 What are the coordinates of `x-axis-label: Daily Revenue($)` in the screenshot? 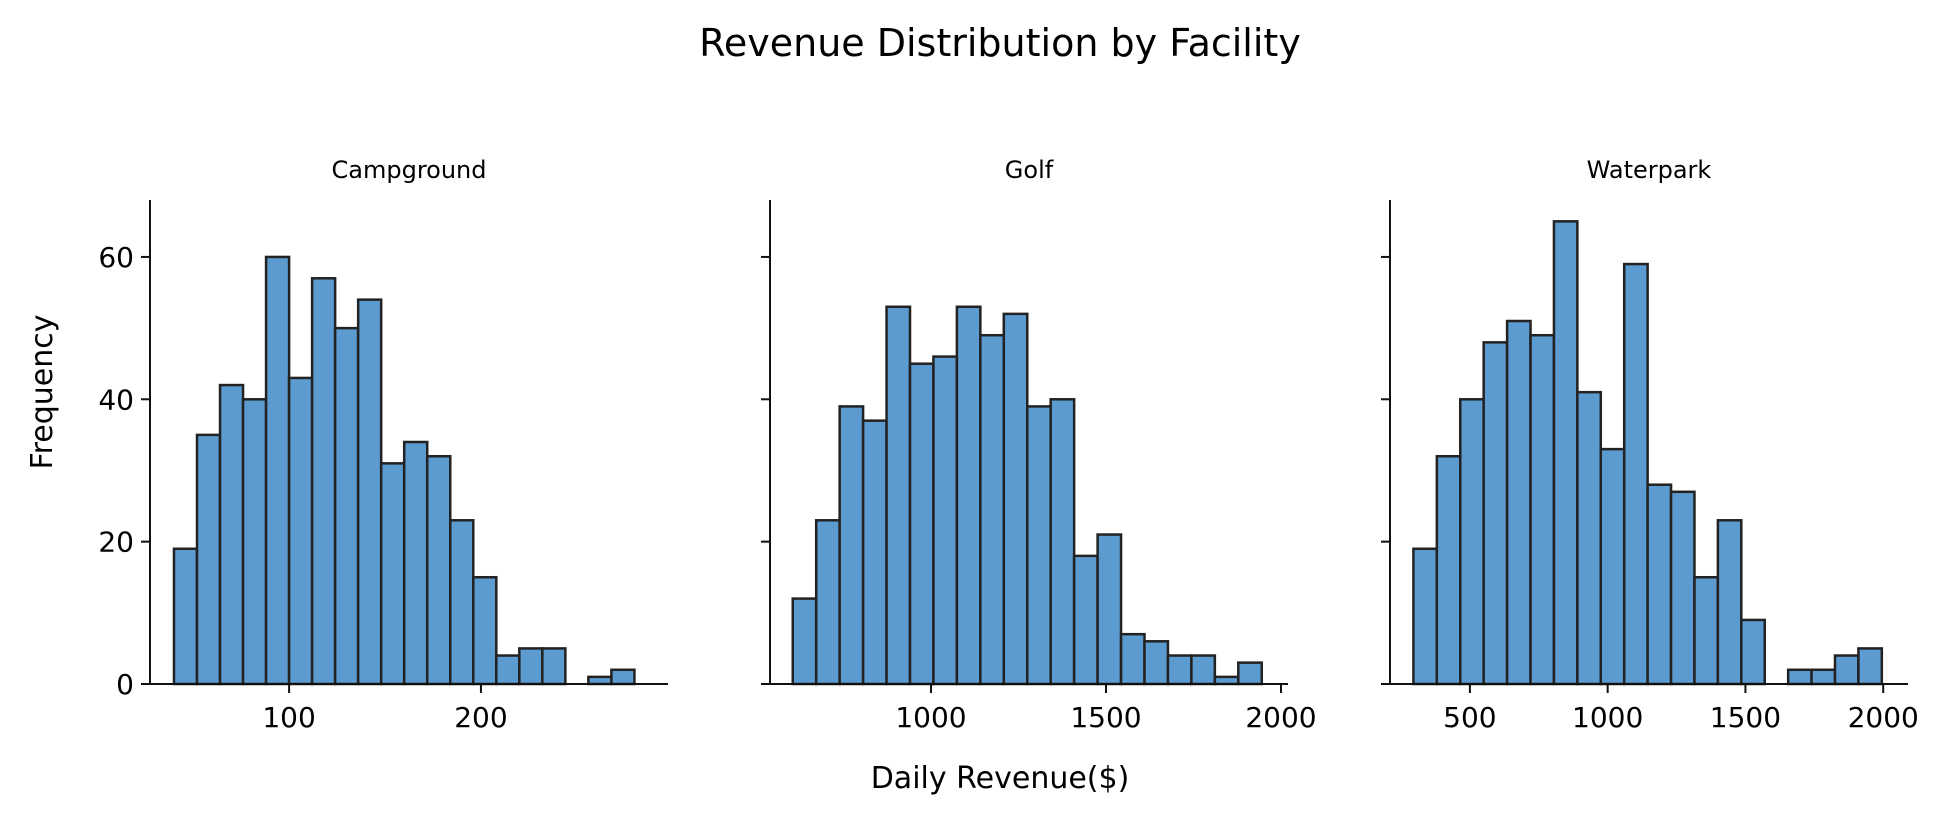 It's located at (1000, 778).